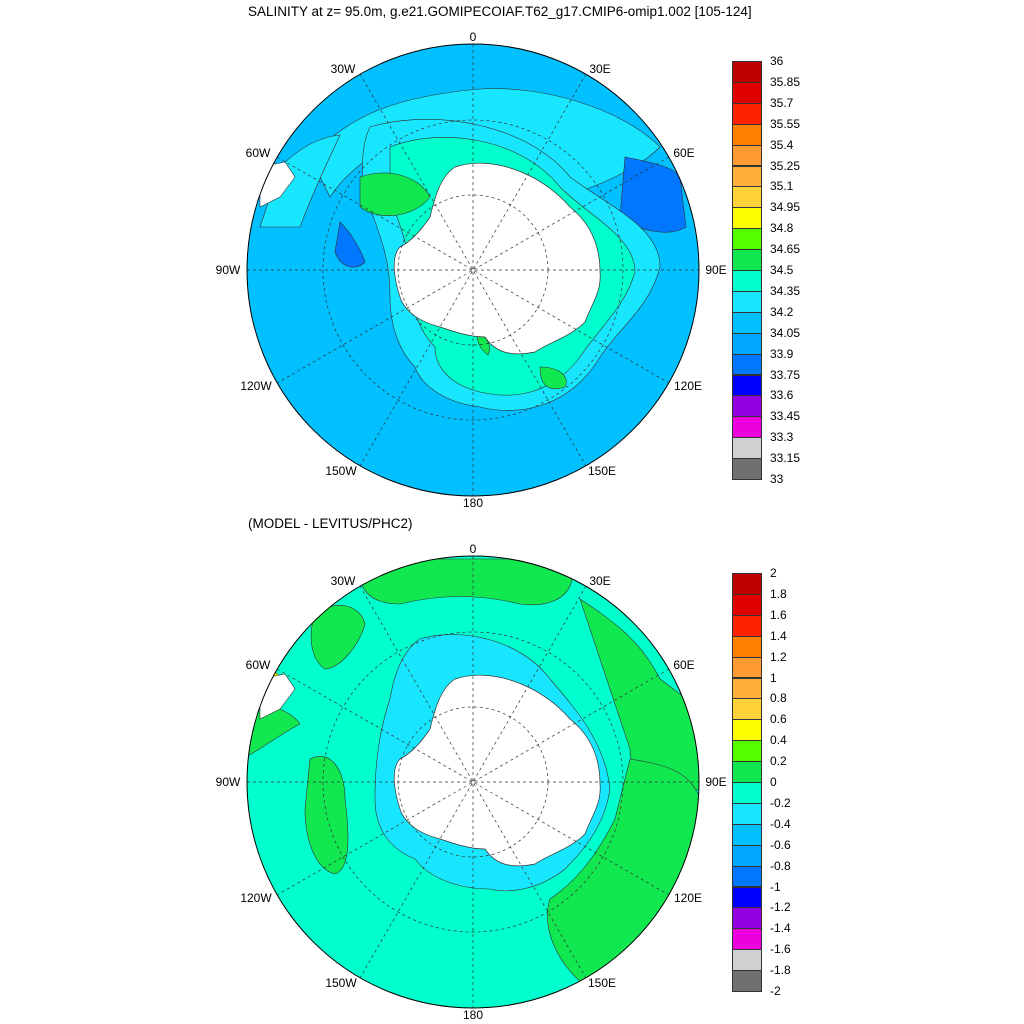  Describe the element at coordinates (684, 665) in the screenshot. I see `lon-label-60e-diff: 60E` at that location.